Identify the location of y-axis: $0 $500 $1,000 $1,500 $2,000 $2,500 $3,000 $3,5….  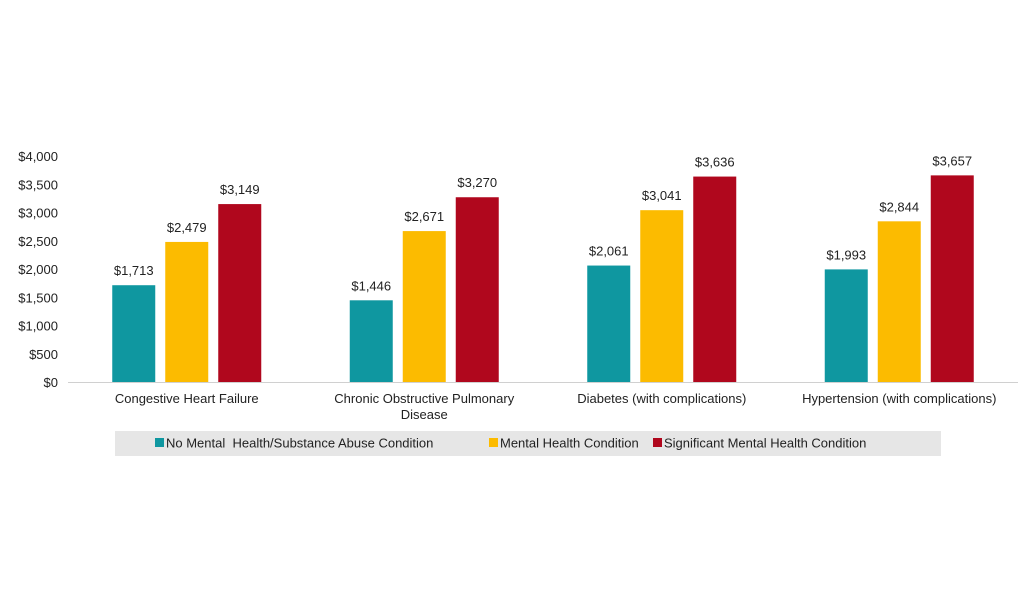
(38, 269).